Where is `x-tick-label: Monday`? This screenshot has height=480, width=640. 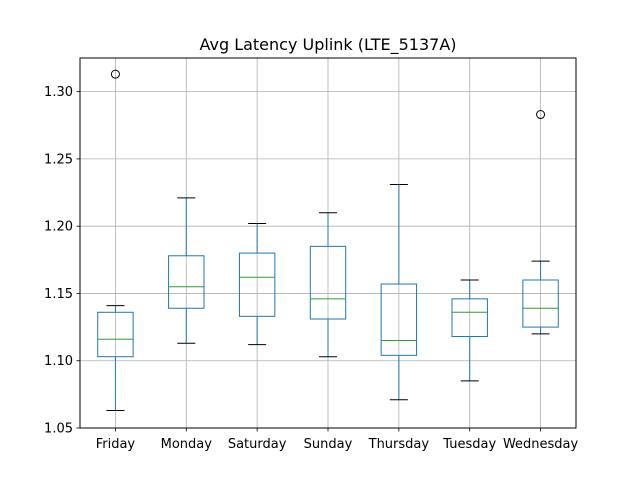 x-tick-label: Monday is located at coordinates (187, 444).